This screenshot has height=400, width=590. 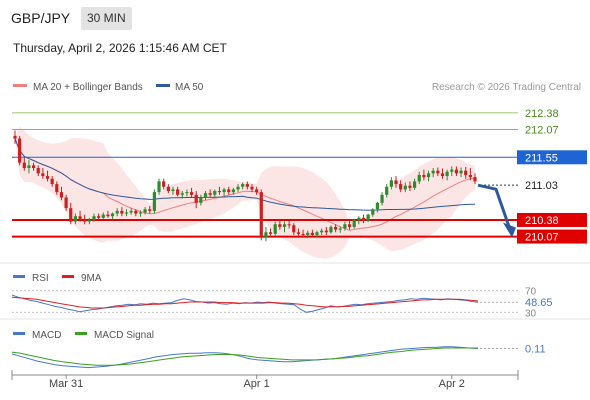 What do you see at coordinates (531, 313) in the screenshot?
I see `rsi-ref-label-1: 30` at bounding box center [531, 313].